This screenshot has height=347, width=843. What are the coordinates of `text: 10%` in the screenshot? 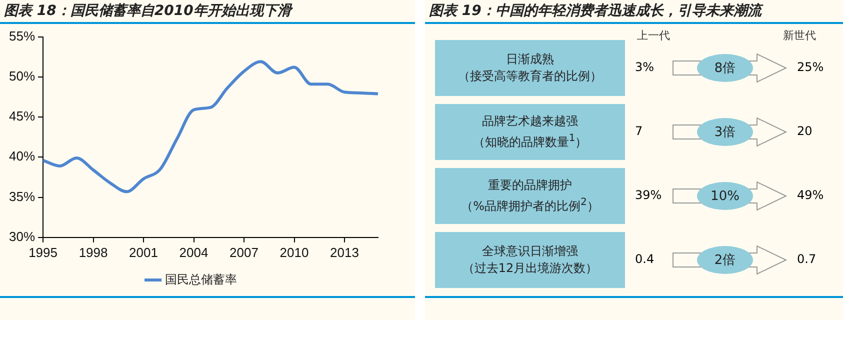 It's located at (725, 196).